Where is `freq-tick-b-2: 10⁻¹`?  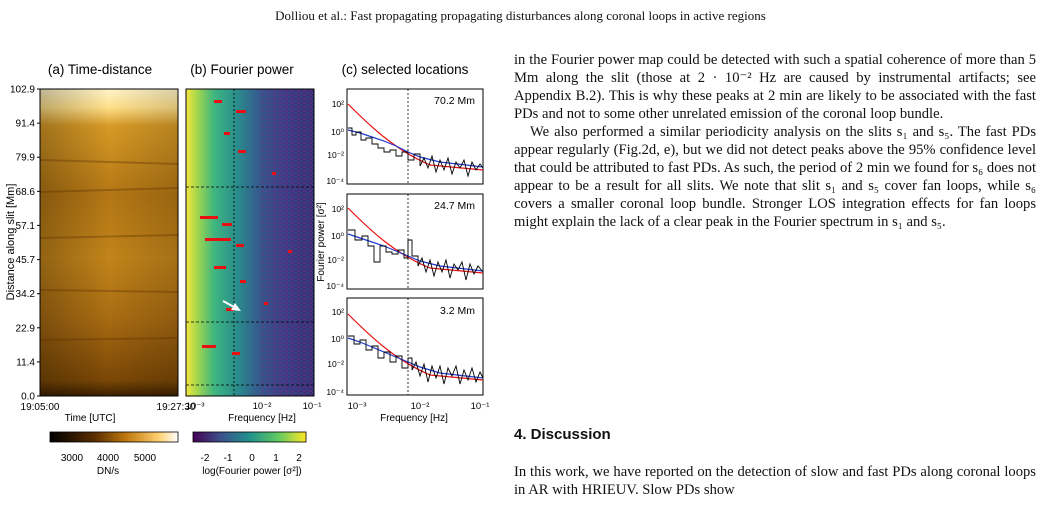 freq-tick-b-2: 10⁻¹ is located at coordinates (312, 406).